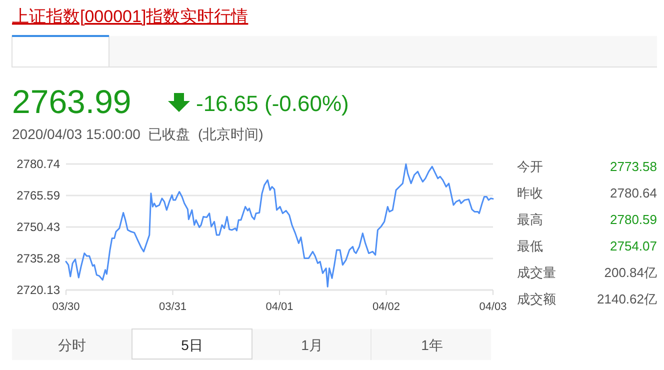 Image resolution: width=664 pixels, height=370 pixels. Describe the element at coordinates (386, 307) in the screenshot. I see `x-tick-label: 04/02` at that location.